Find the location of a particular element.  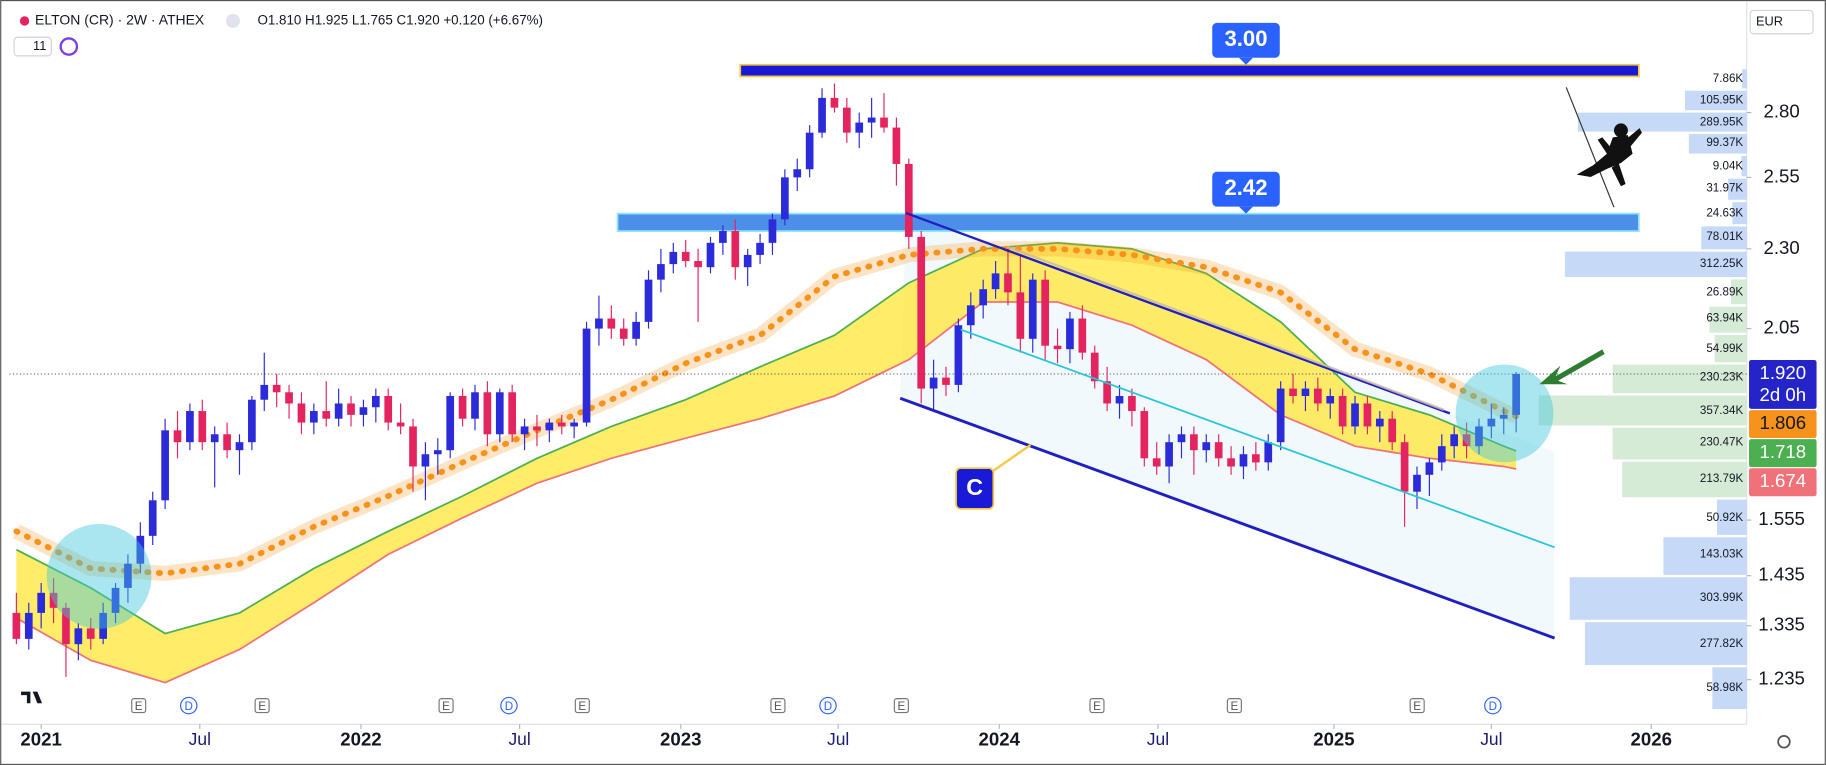

logo is located at coordinates (32, 697).